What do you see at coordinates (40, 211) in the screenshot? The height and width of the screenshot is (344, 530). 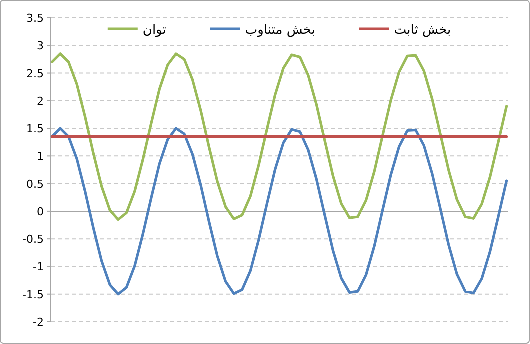 I see `y-tick-label: 0` at bounding box center [40, 211].